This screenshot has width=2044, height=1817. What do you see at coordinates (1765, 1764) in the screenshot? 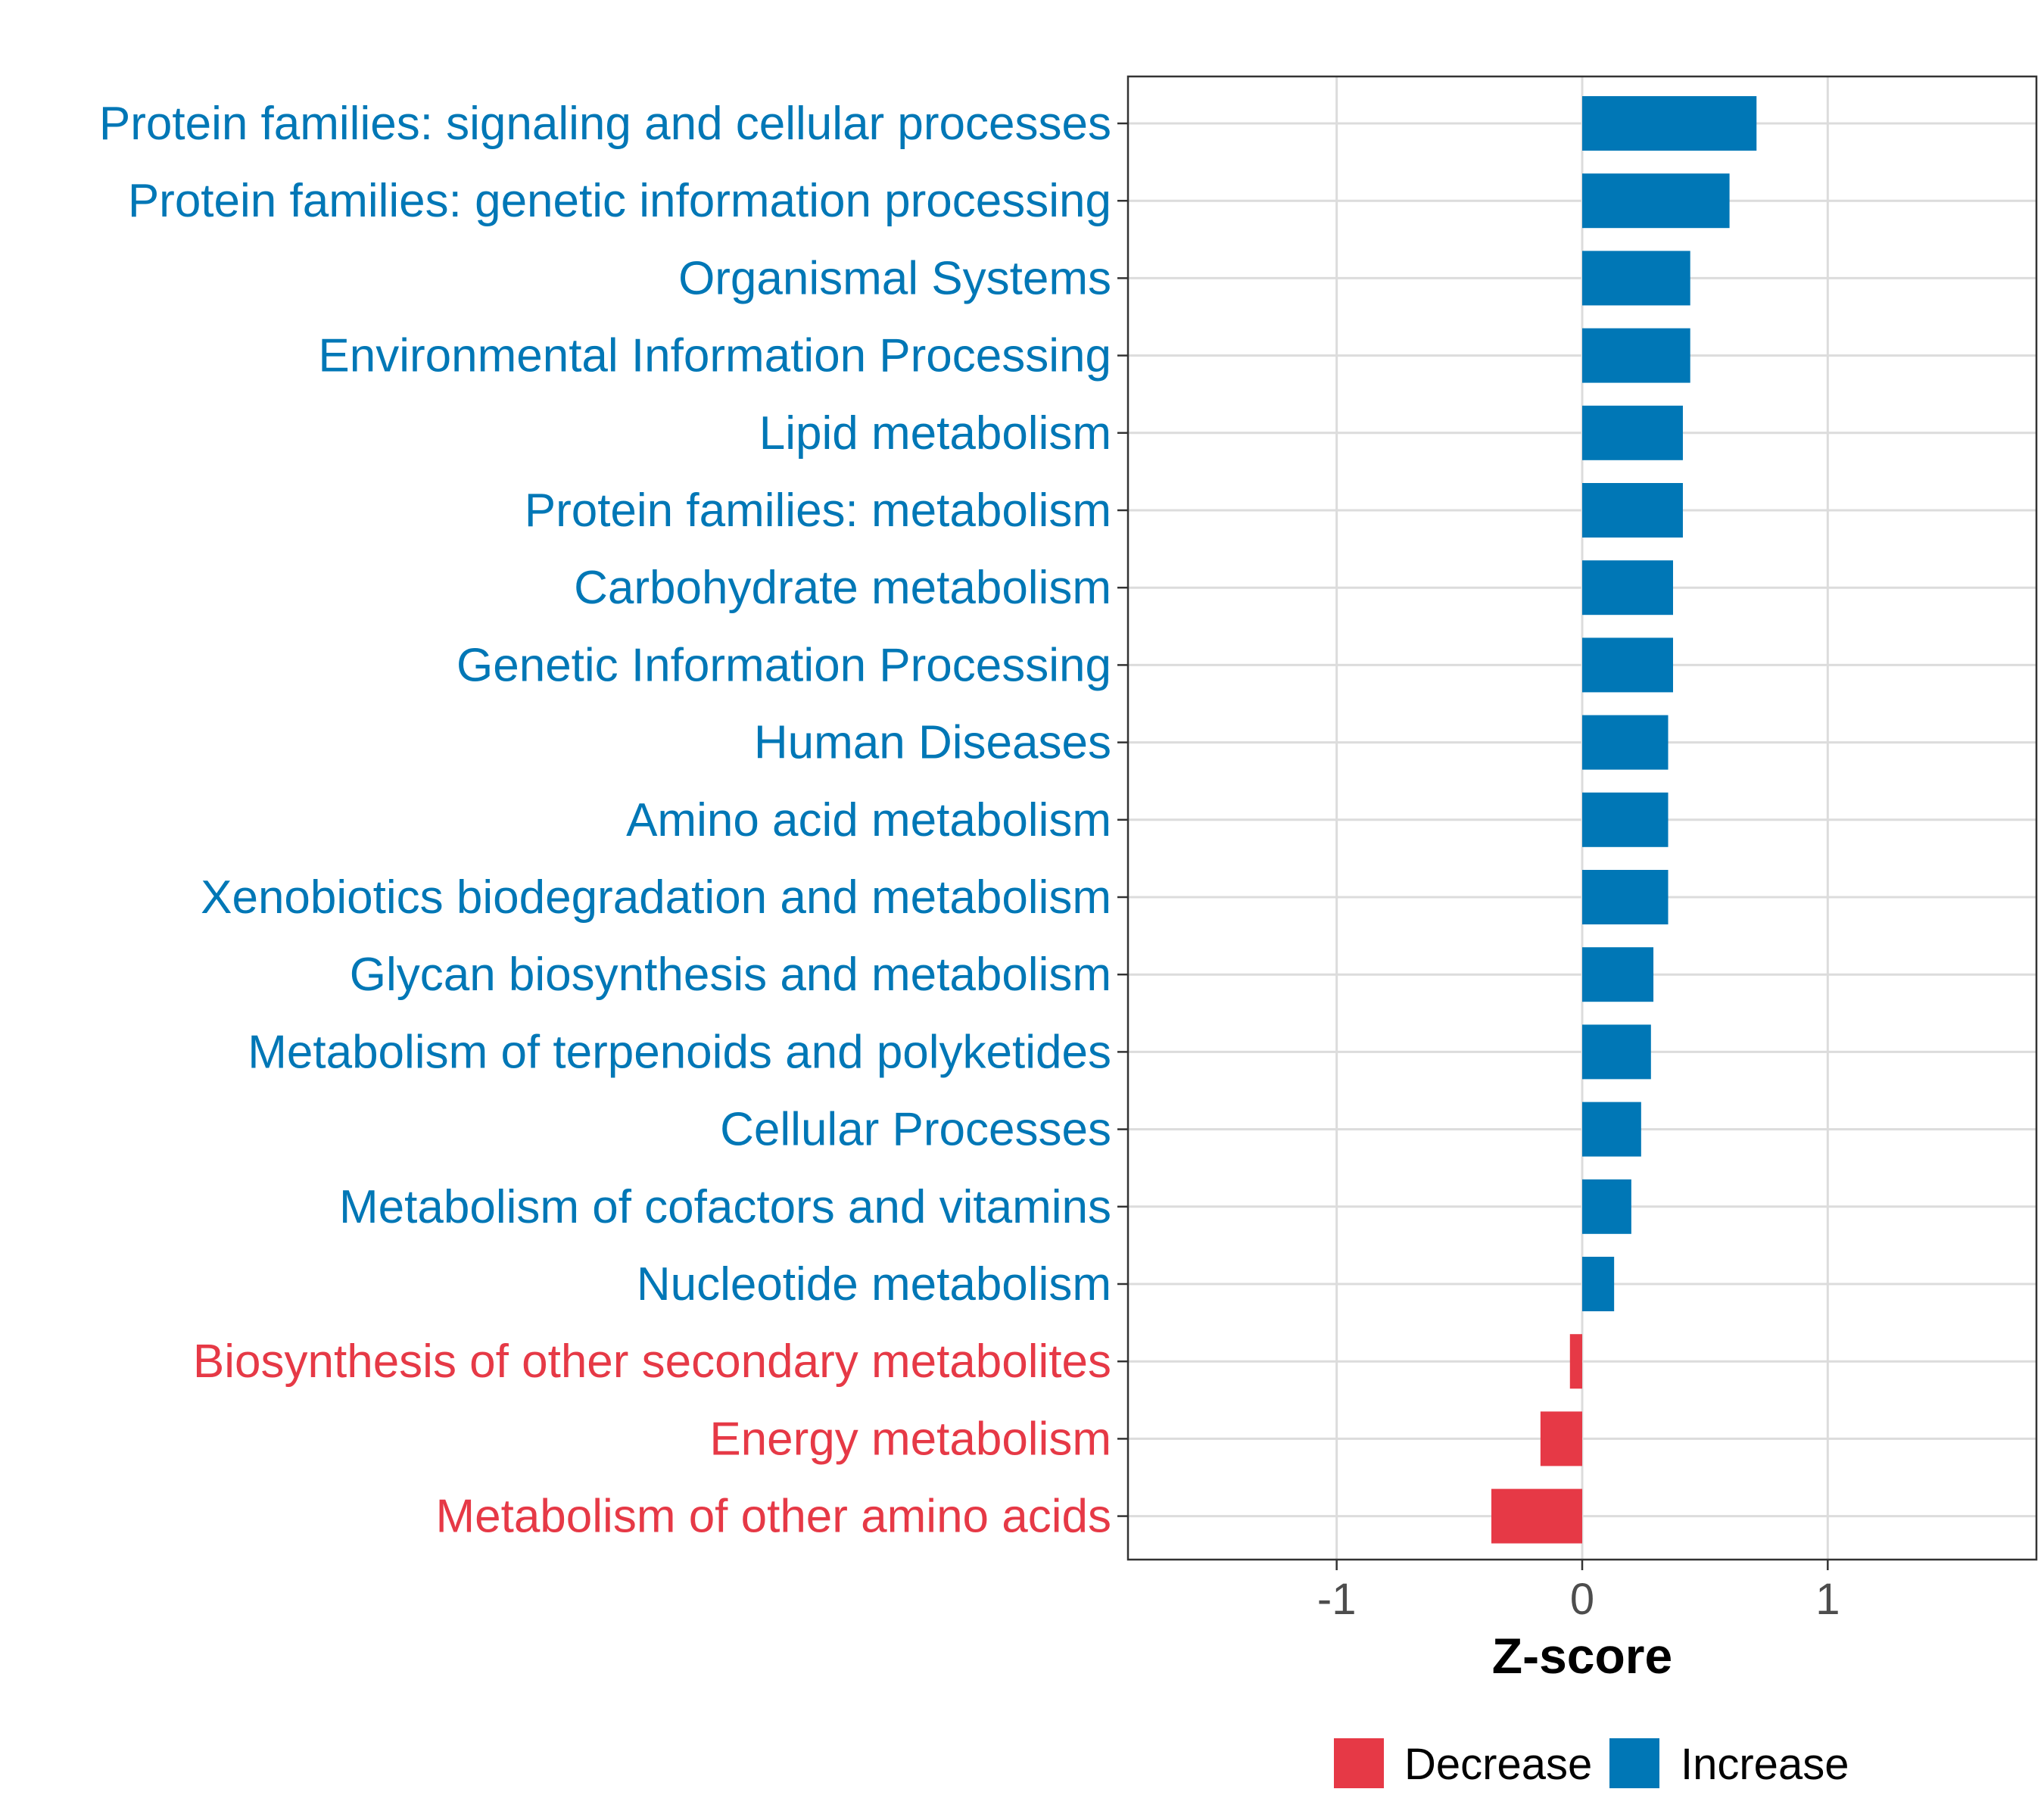
I see `legend-label-increase: Increase` at bounding box center [1765, 1764].